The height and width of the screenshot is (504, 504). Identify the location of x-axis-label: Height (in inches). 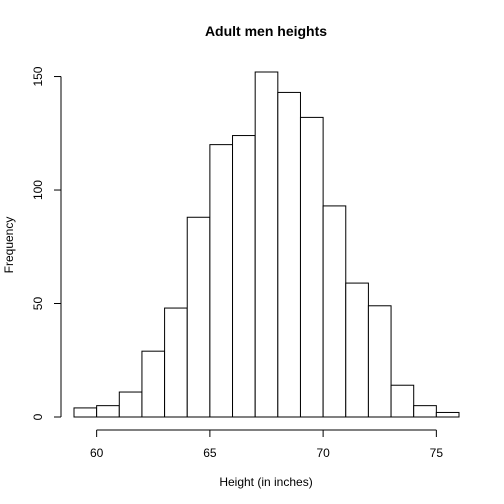
(265, 482).